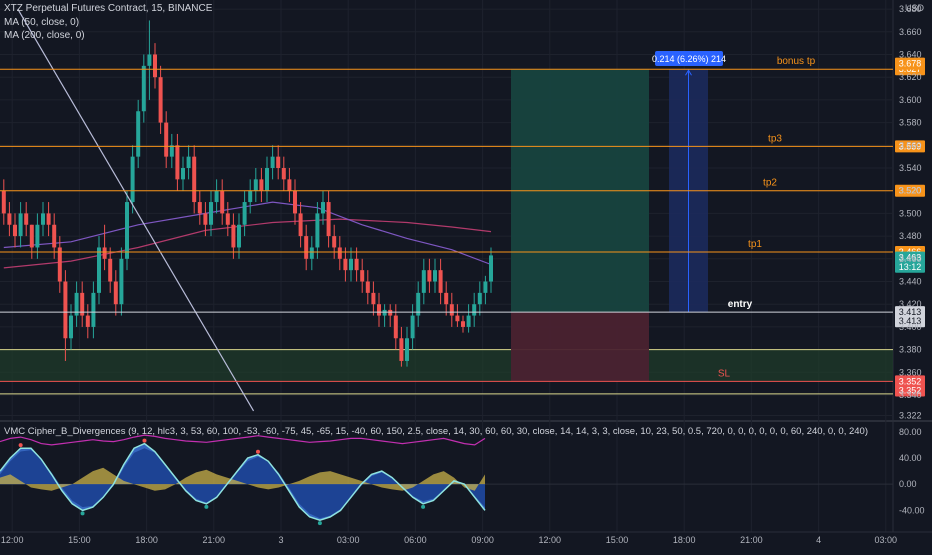 The width and height of the screenshot is (932, 555). Describe the element at coordinates (280, 540) in the screenshot. I see `time-axis-label: 3` at that location.